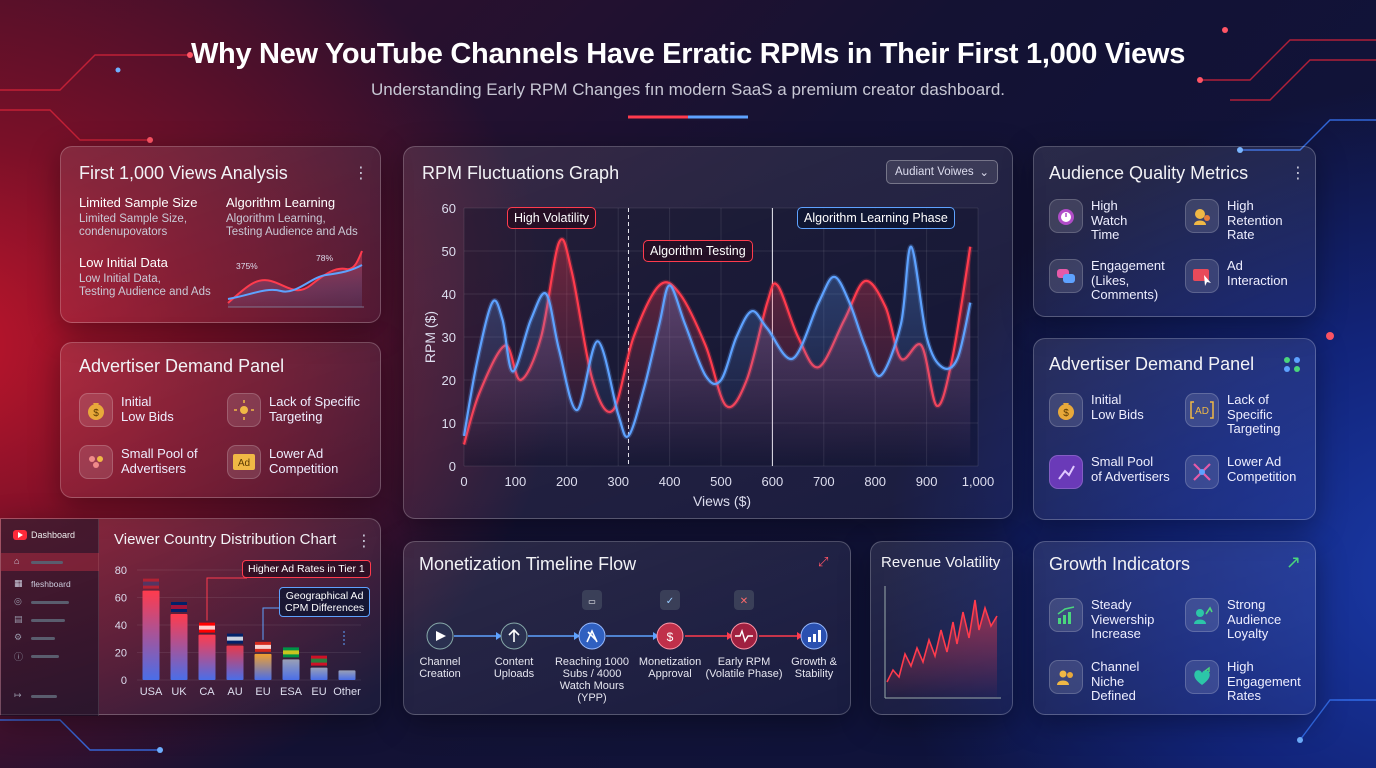  I want to click on y-tick-label: 30, so click(449, 337).